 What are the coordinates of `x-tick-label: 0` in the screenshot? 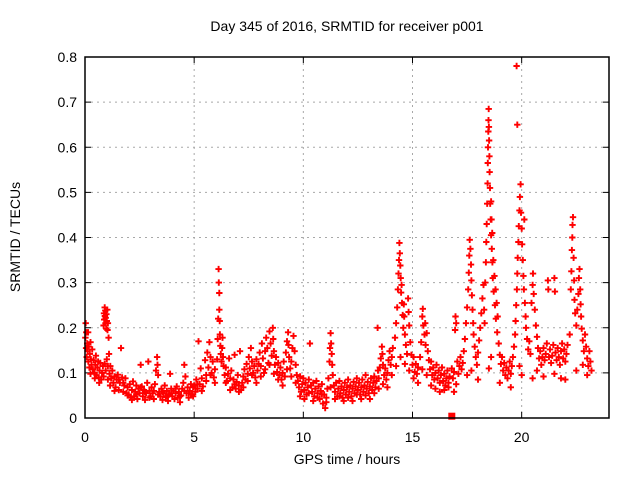 It's located at (85, 437).